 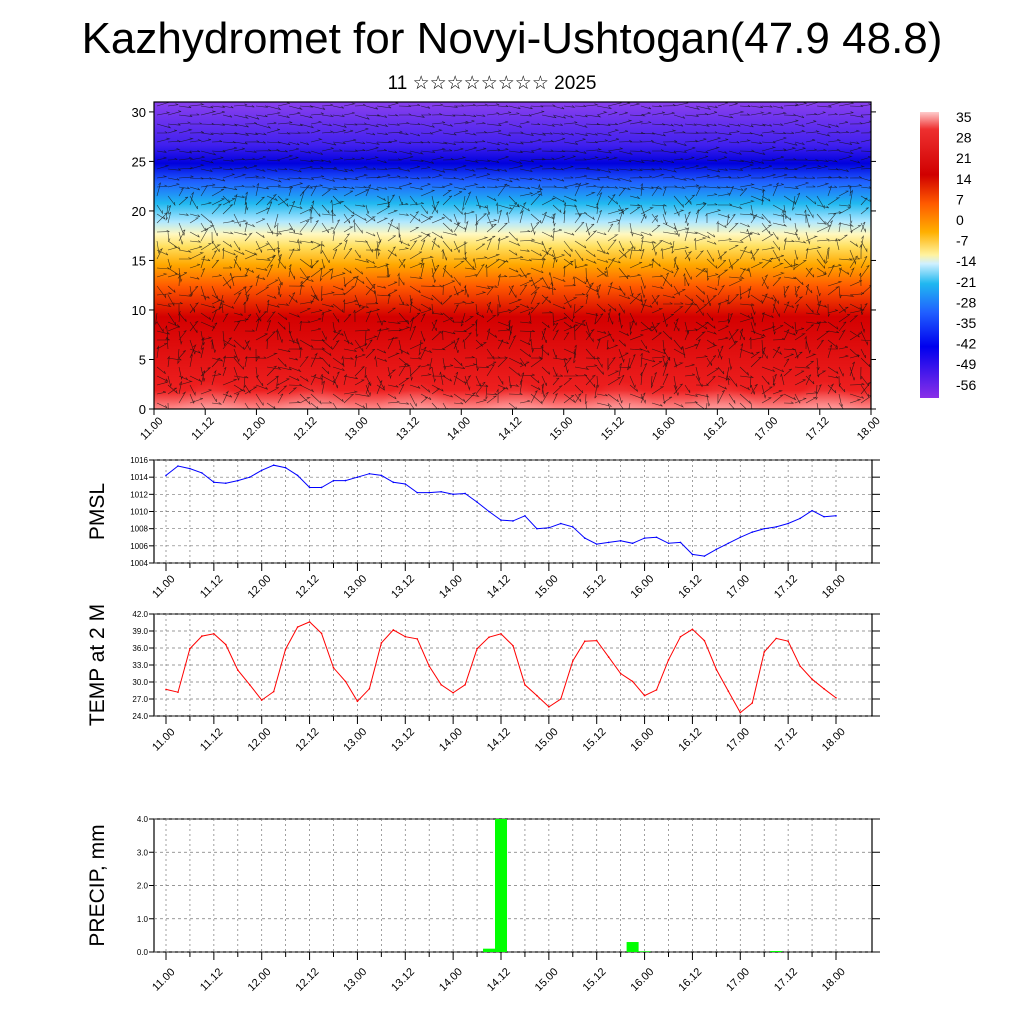 I want to click on y-tick-label: 1008, so click(x=139, y=529).